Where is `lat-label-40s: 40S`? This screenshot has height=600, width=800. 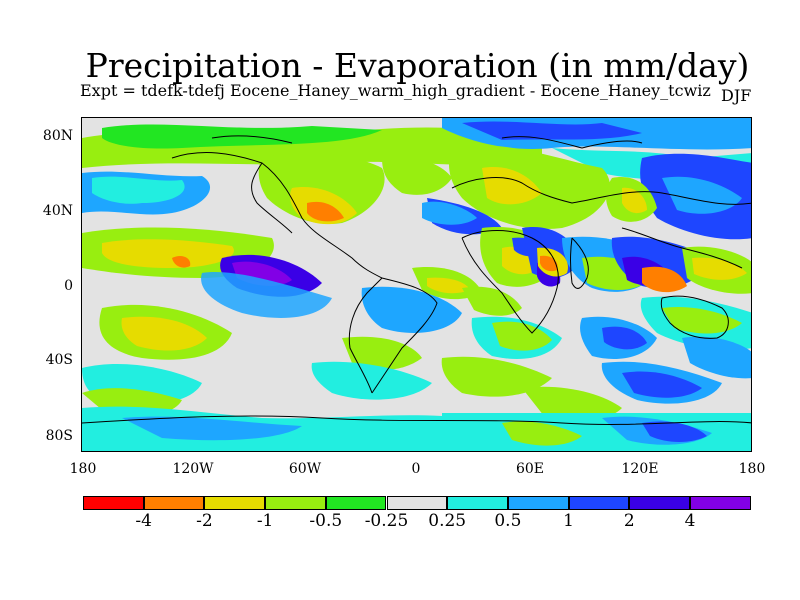 lat-label-40s: 40S is located at coordinates (59, 360).